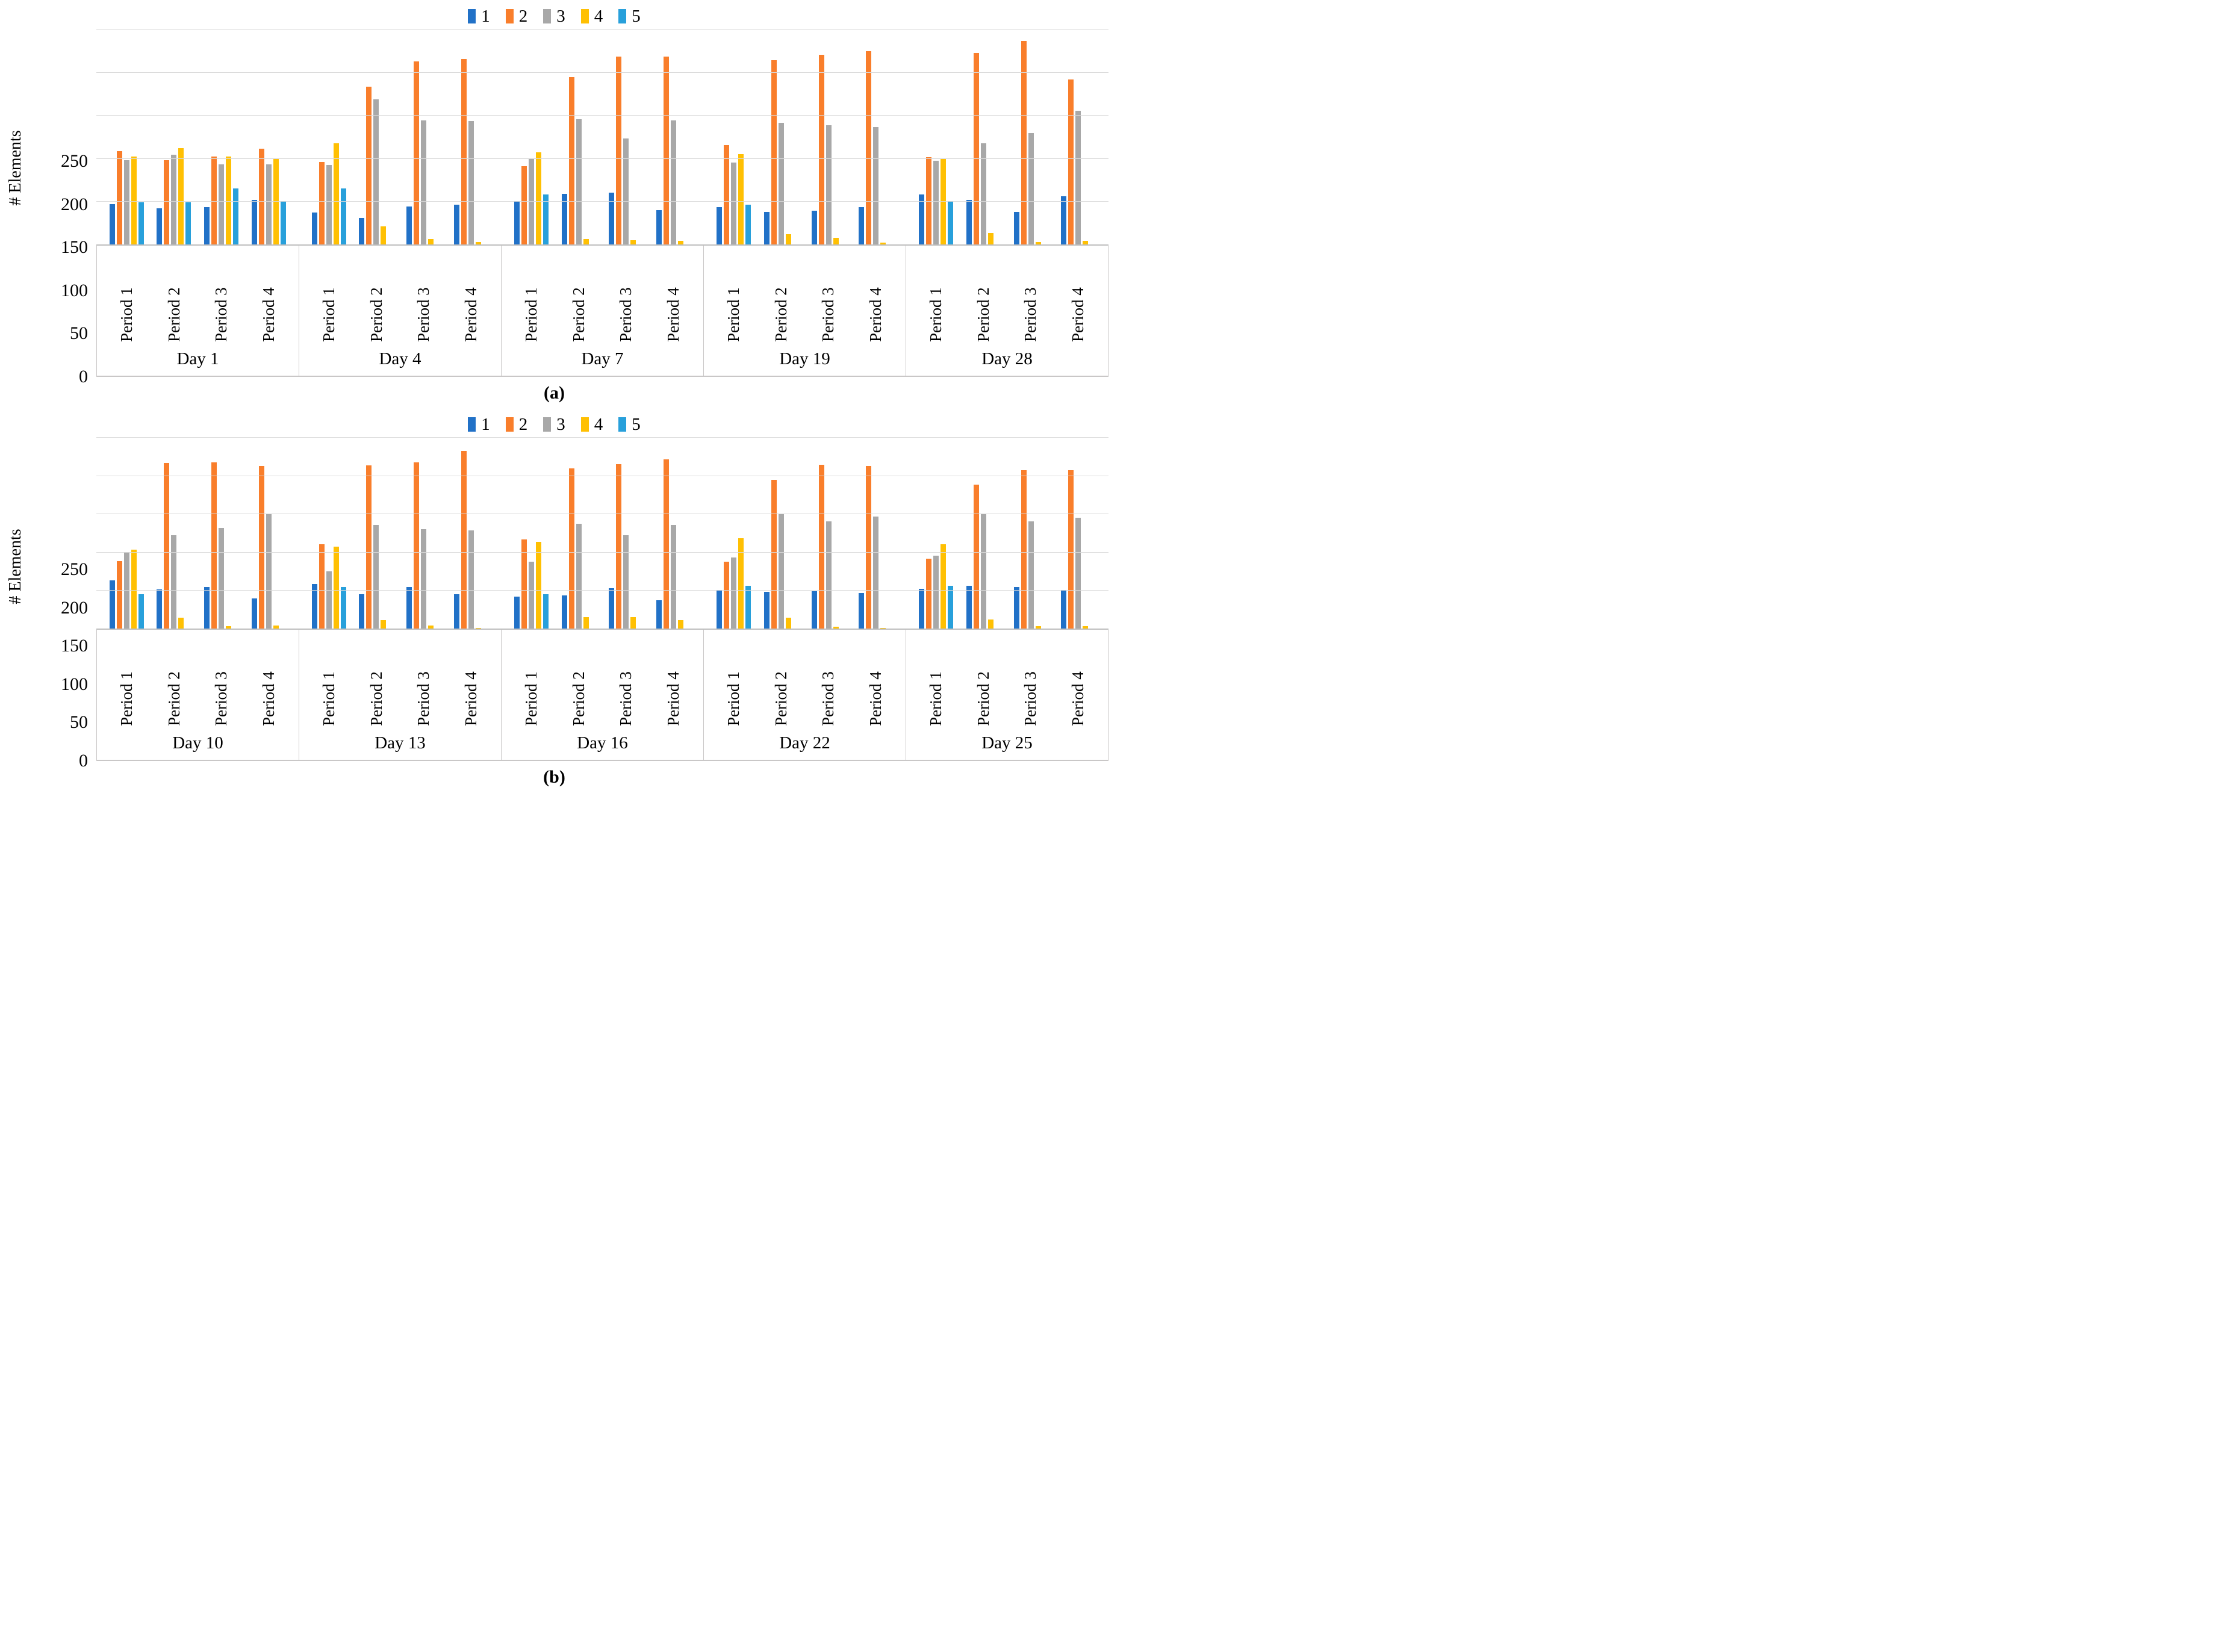 This screenshot has width=2217, height=1652. Describe the element at coordinates (554, 393) in the screenshot. I see `chart-caption: (a)` at that location.